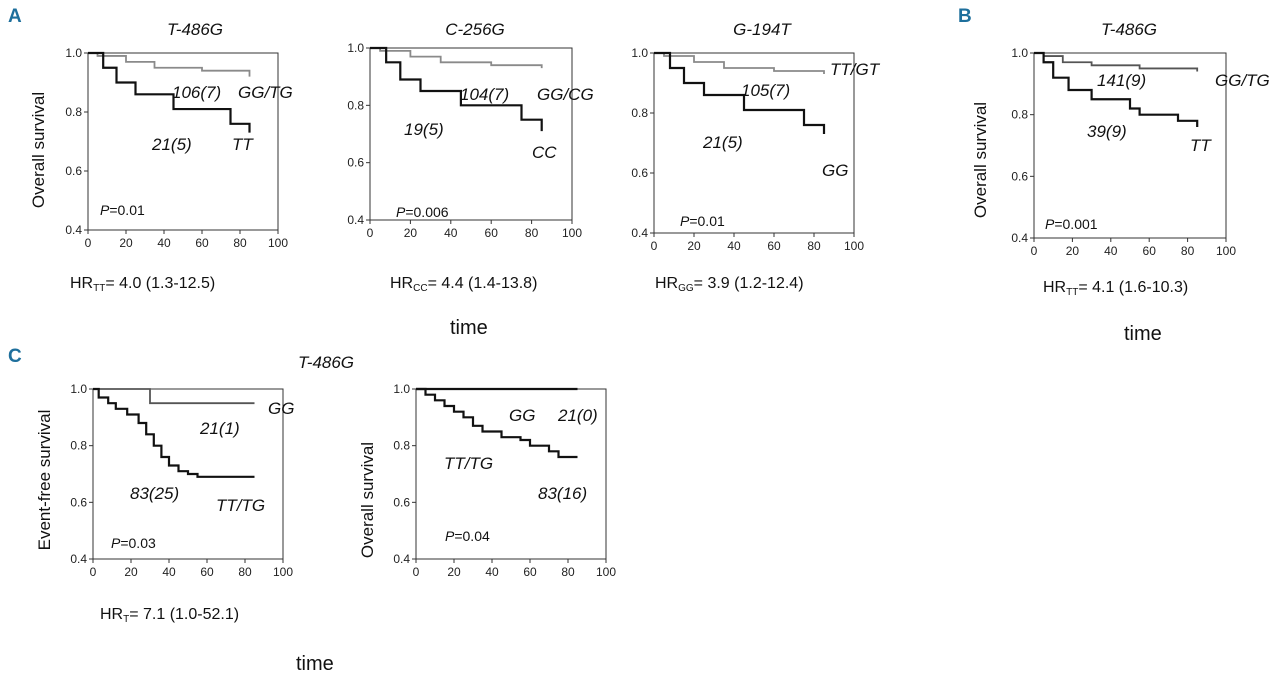 Image resolution: width=1280 pixels, height=691 pixels. I want to click on chart-c1-series-0-count: 21(1), so click(219, 428).